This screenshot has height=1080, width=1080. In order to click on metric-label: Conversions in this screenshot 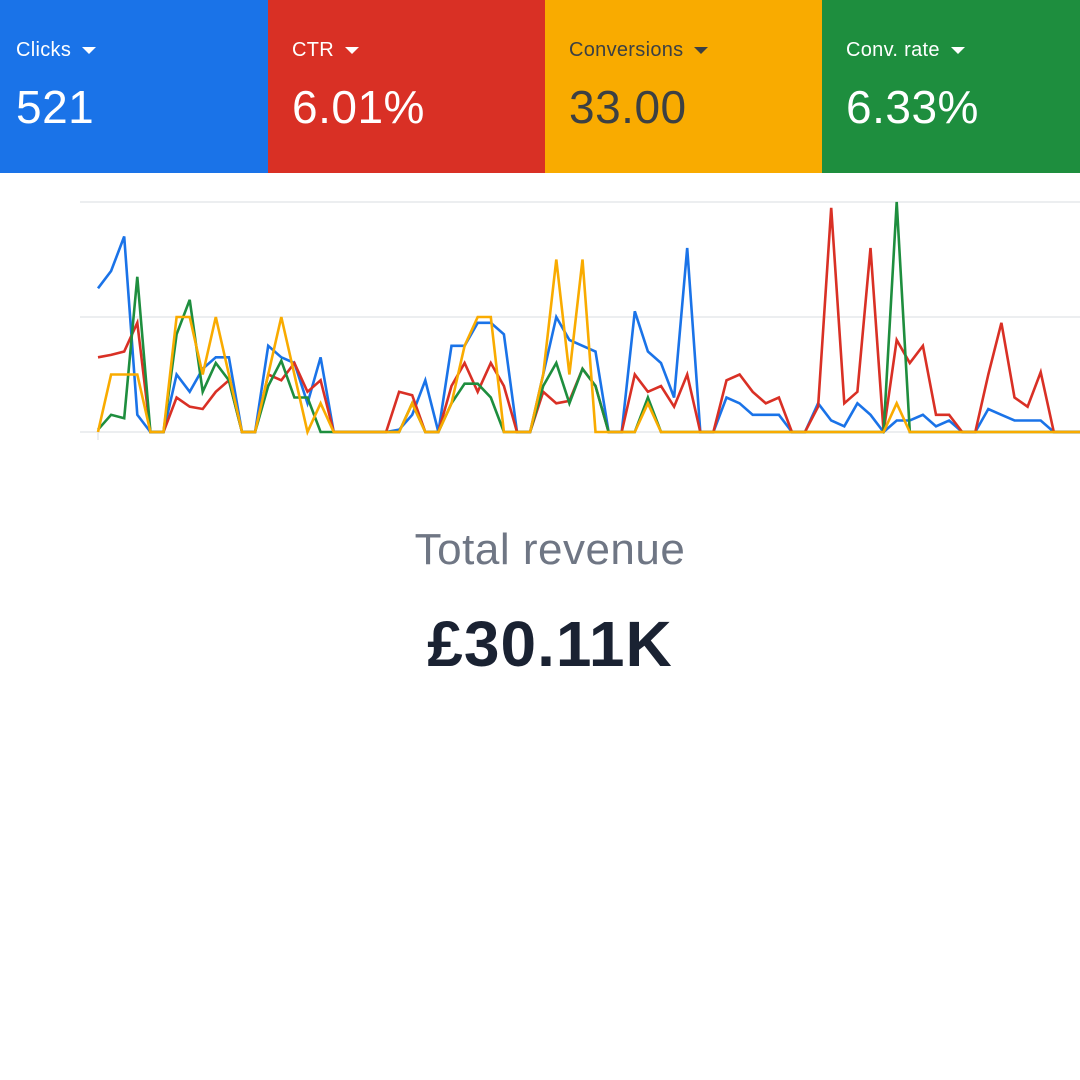, I will do `click(626, 50)`.